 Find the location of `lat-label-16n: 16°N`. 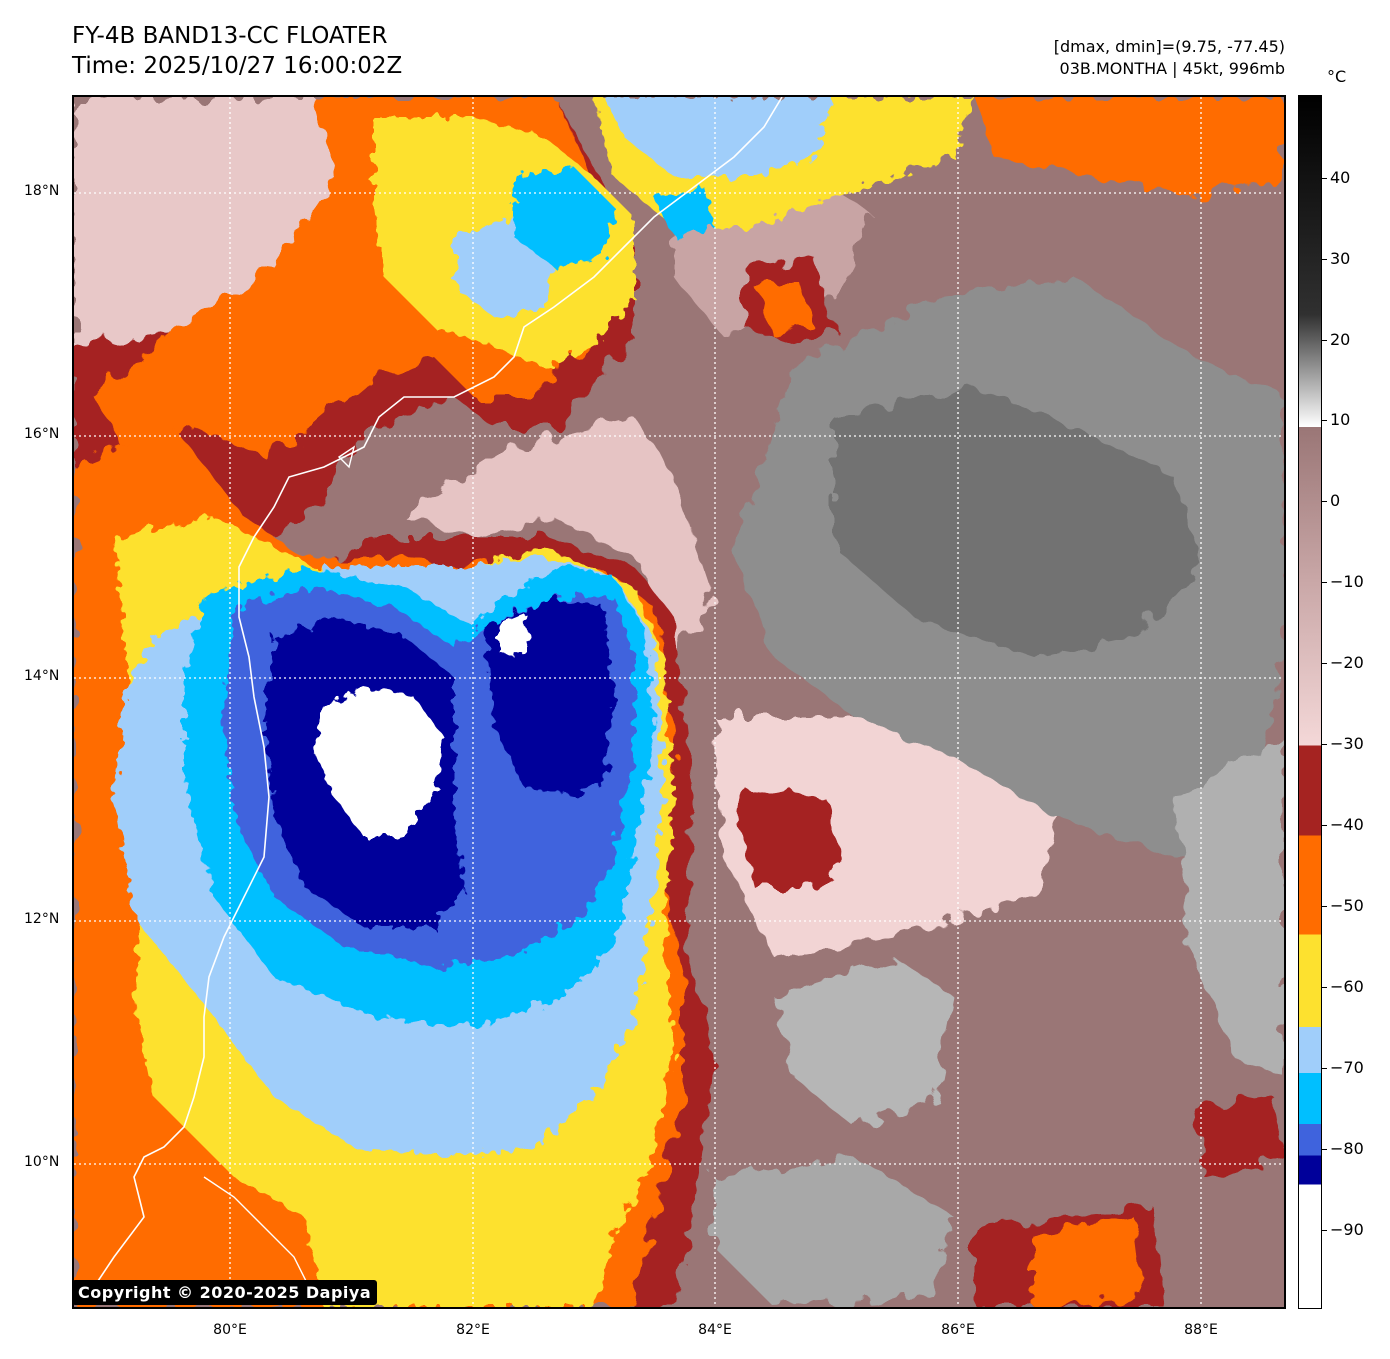

lat-label-16n: 16°N is located at coordinates (42, 434).